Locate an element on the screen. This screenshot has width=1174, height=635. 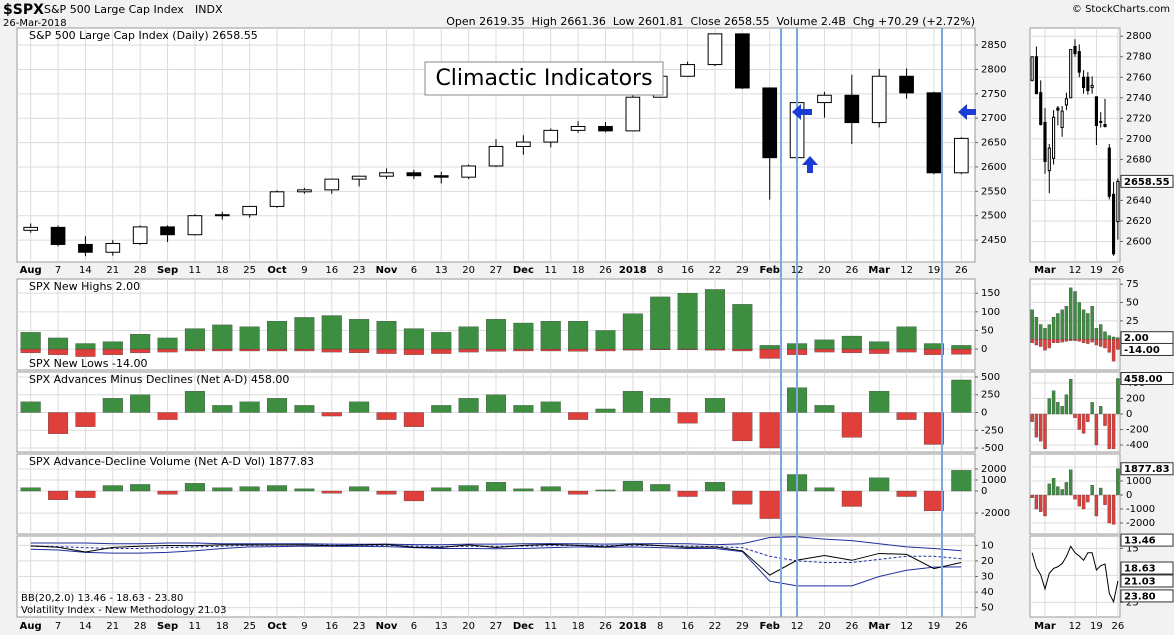
x-tick-label: 16 is located at coordinates (331, 270).